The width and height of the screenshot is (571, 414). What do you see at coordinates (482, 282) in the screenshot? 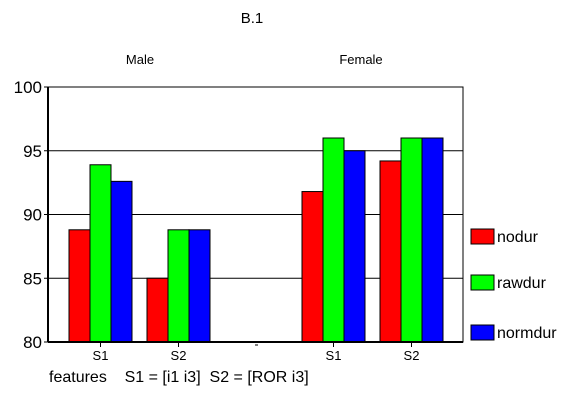
I see `legend-swatch-rawdur` at bounding box center [482, 282].